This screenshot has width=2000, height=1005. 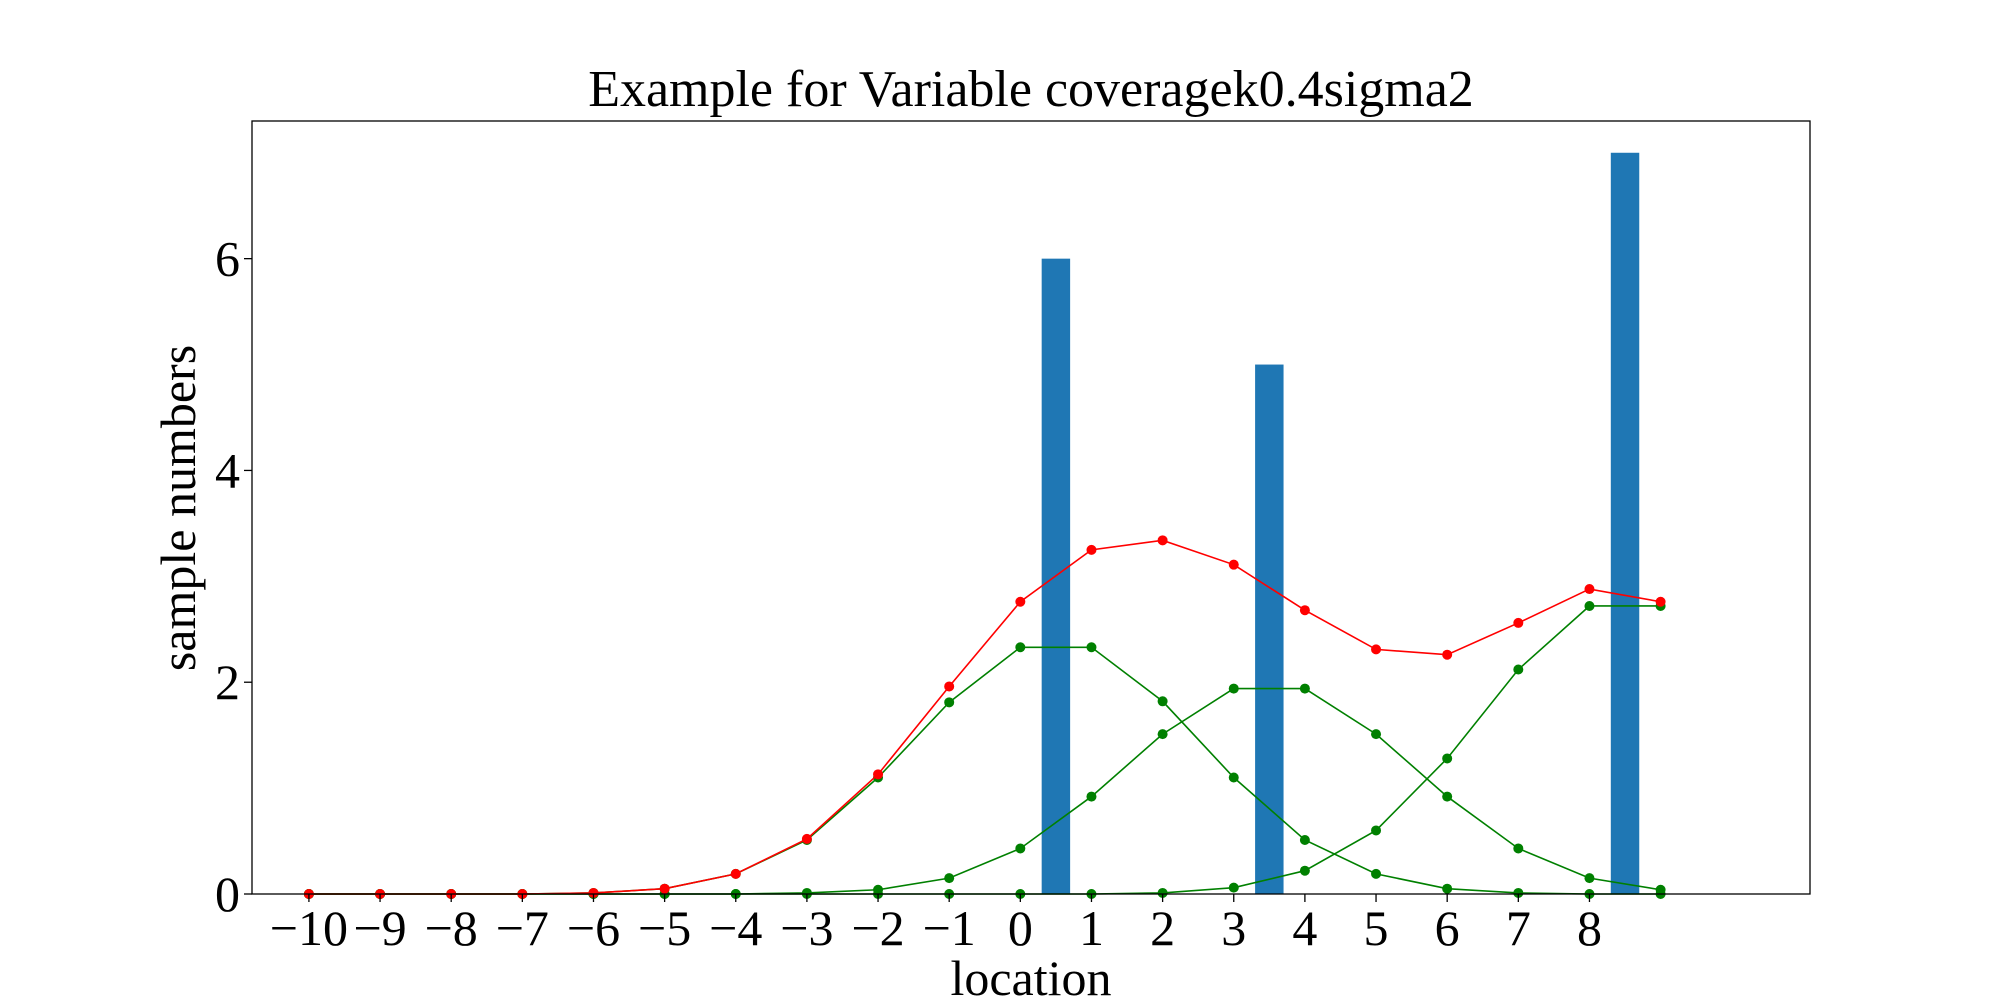 I want to click on x-tick-label: −5, so click(x=664, y=928).